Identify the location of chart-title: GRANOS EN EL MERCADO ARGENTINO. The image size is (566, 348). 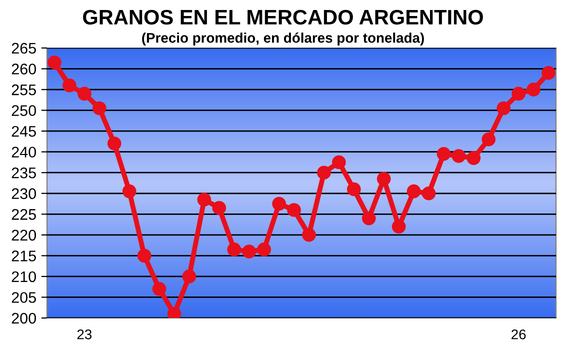
(283, 17).